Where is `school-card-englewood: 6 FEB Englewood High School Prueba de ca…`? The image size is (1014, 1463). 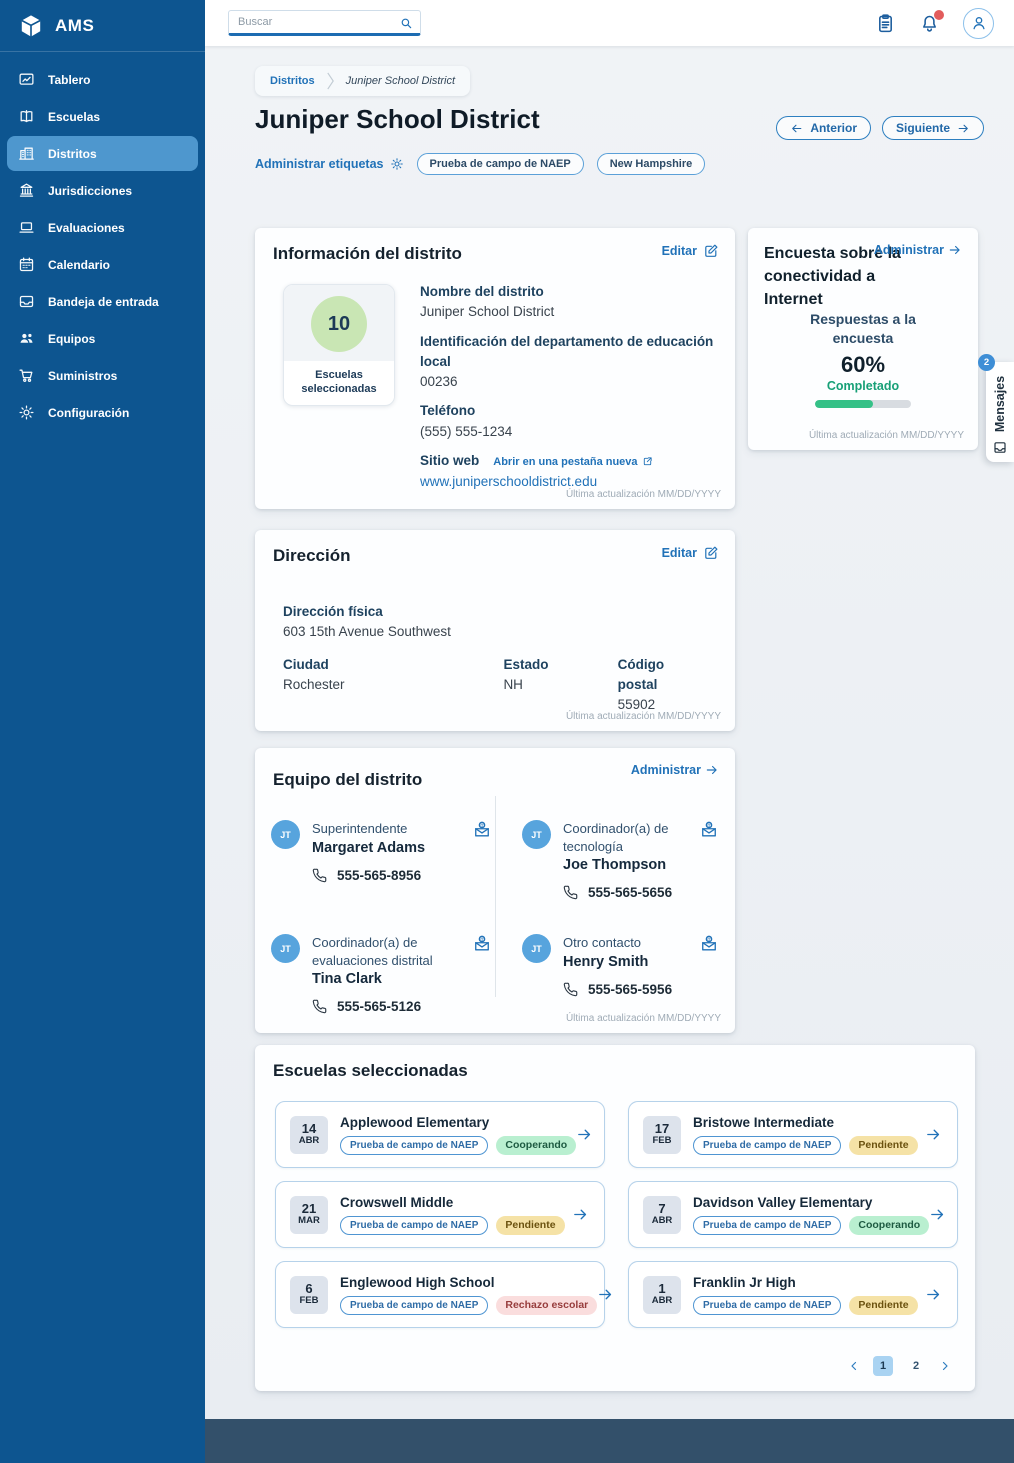 school-card-englewood: 6 FEB Englewood High School Prueba de ca… is located at coordinates (443, 1294).